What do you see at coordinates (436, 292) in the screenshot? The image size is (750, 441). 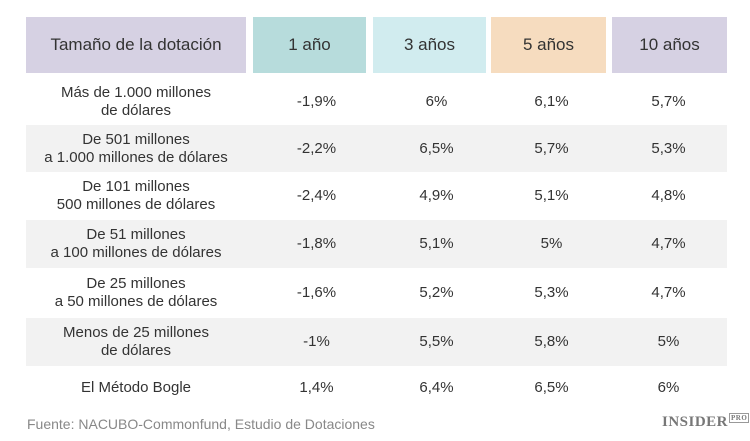 I see `value-cell: 5,2%` at bounding box center [436, 292].